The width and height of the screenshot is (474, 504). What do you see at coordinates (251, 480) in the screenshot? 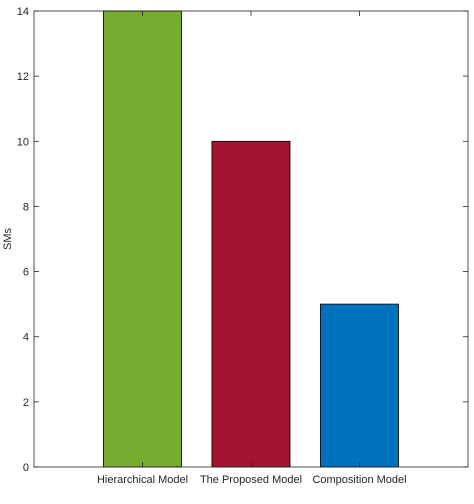
I see `x-tick-label: The Proposed Model` at bounding box center [251, 480].